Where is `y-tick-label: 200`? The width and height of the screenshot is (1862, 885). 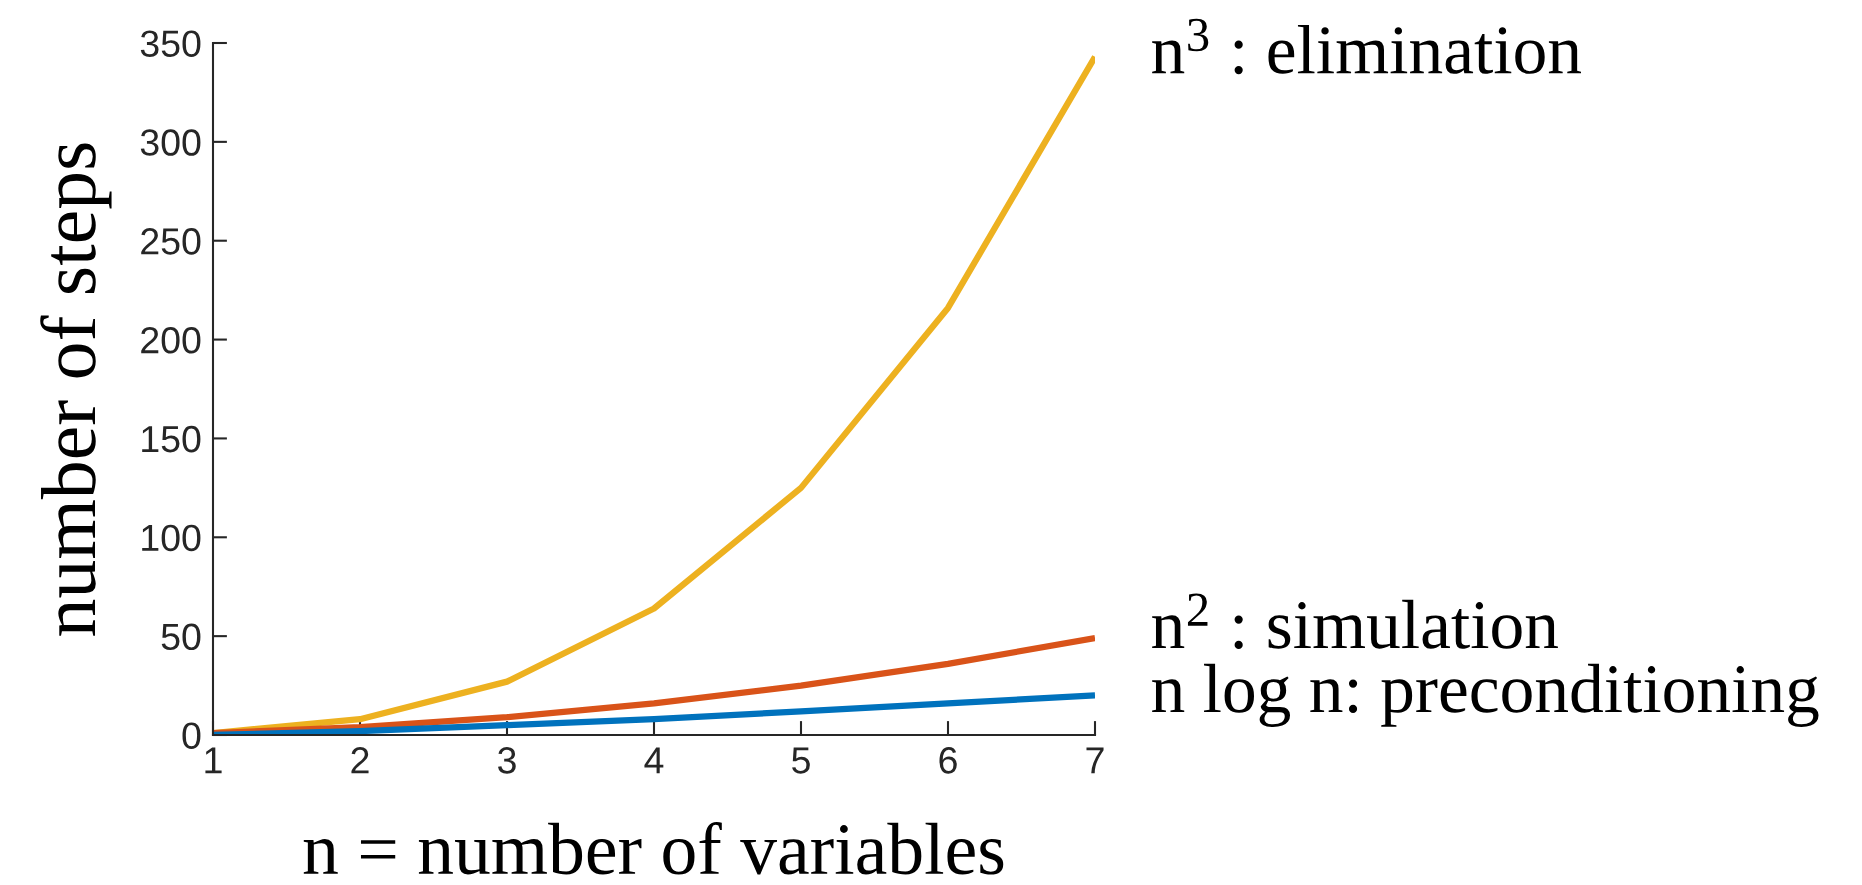
y-tick-label: 200 is located at coordinates (171, 340).